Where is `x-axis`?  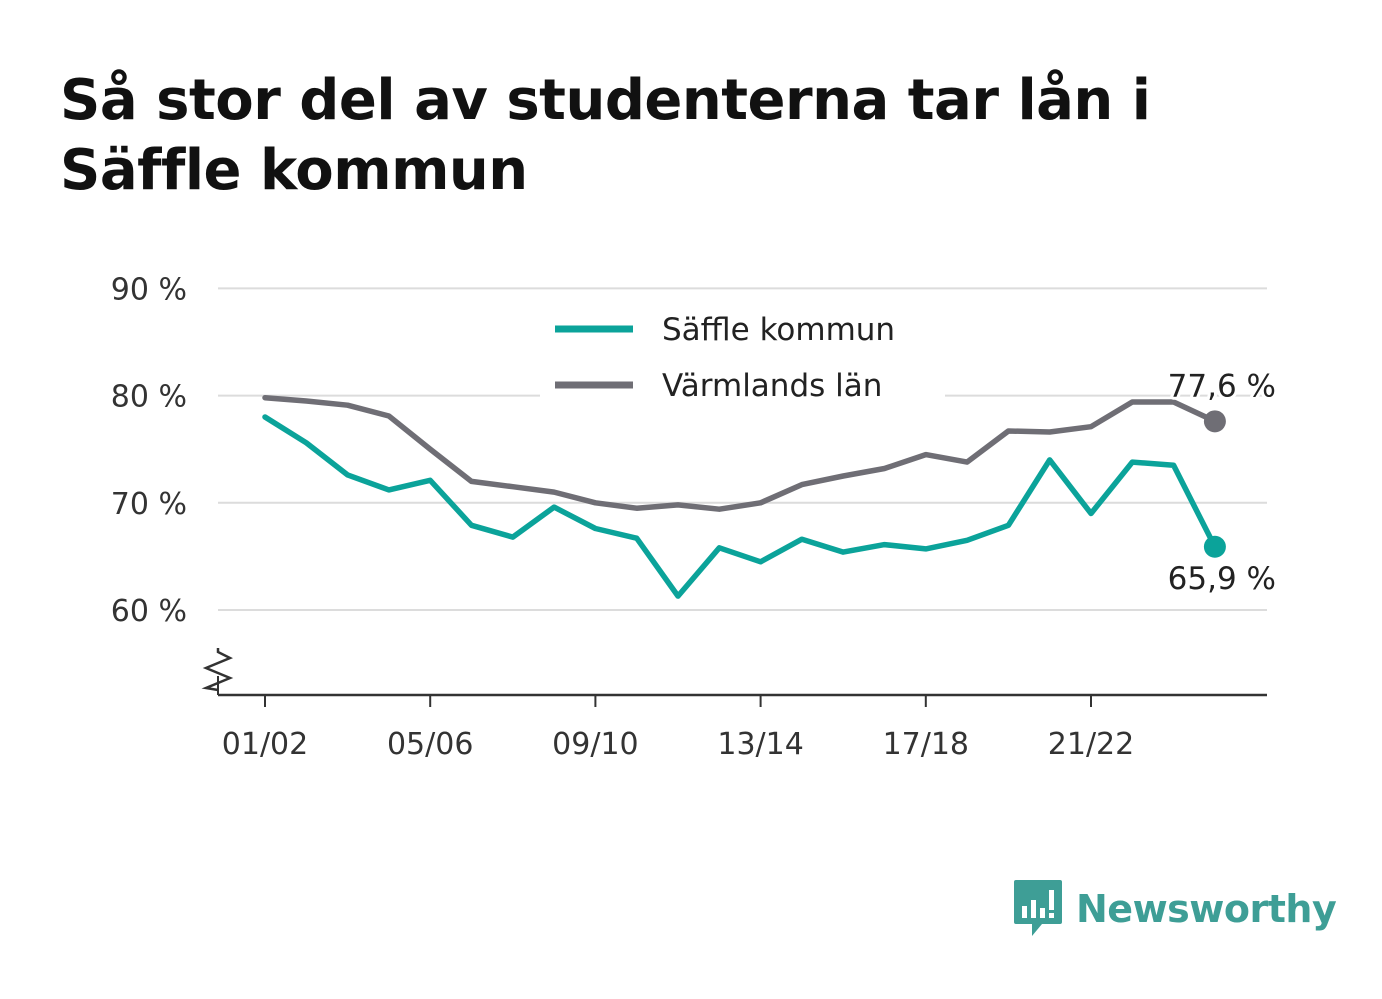
x-axis is located at coordinates (734, 677).